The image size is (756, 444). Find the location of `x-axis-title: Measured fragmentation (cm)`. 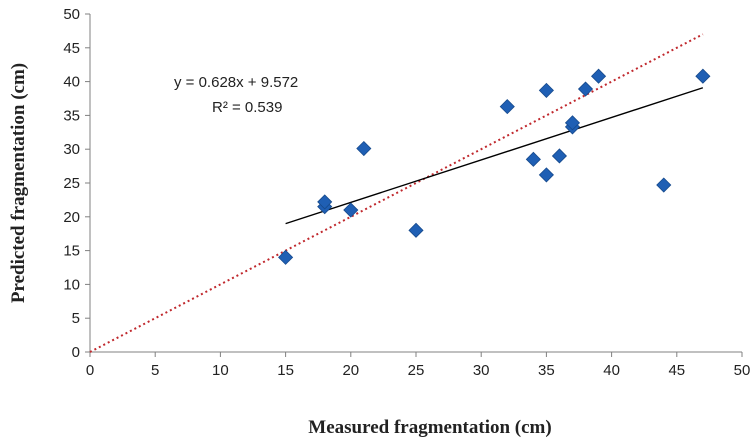

x-axis-title: Measured fragmentation (cm) is located at coordinates (429, 427).